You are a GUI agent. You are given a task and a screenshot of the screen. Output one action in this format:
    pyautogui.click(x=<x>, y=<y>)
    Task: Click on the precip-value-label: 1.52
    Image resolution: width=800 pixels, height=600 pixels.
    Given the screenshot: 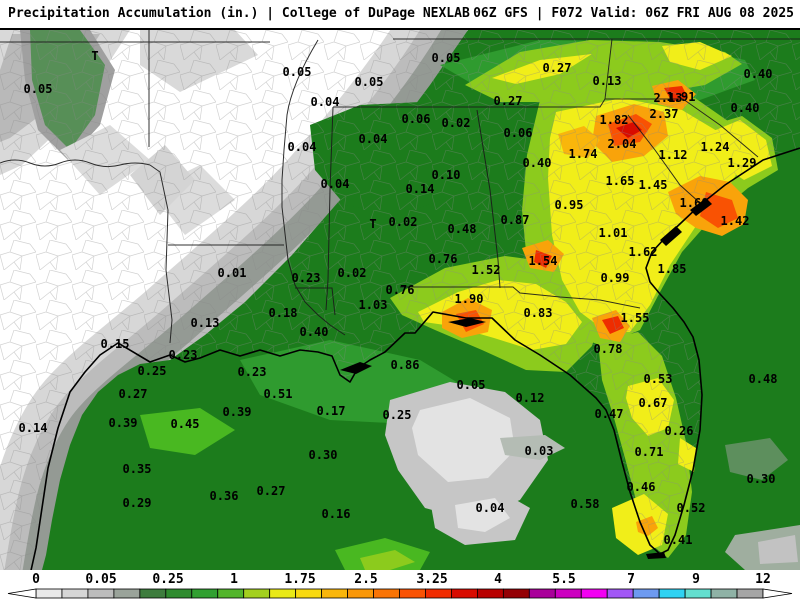 What is the action you would take?
    pyautogui.click(x=486, y=270)
    